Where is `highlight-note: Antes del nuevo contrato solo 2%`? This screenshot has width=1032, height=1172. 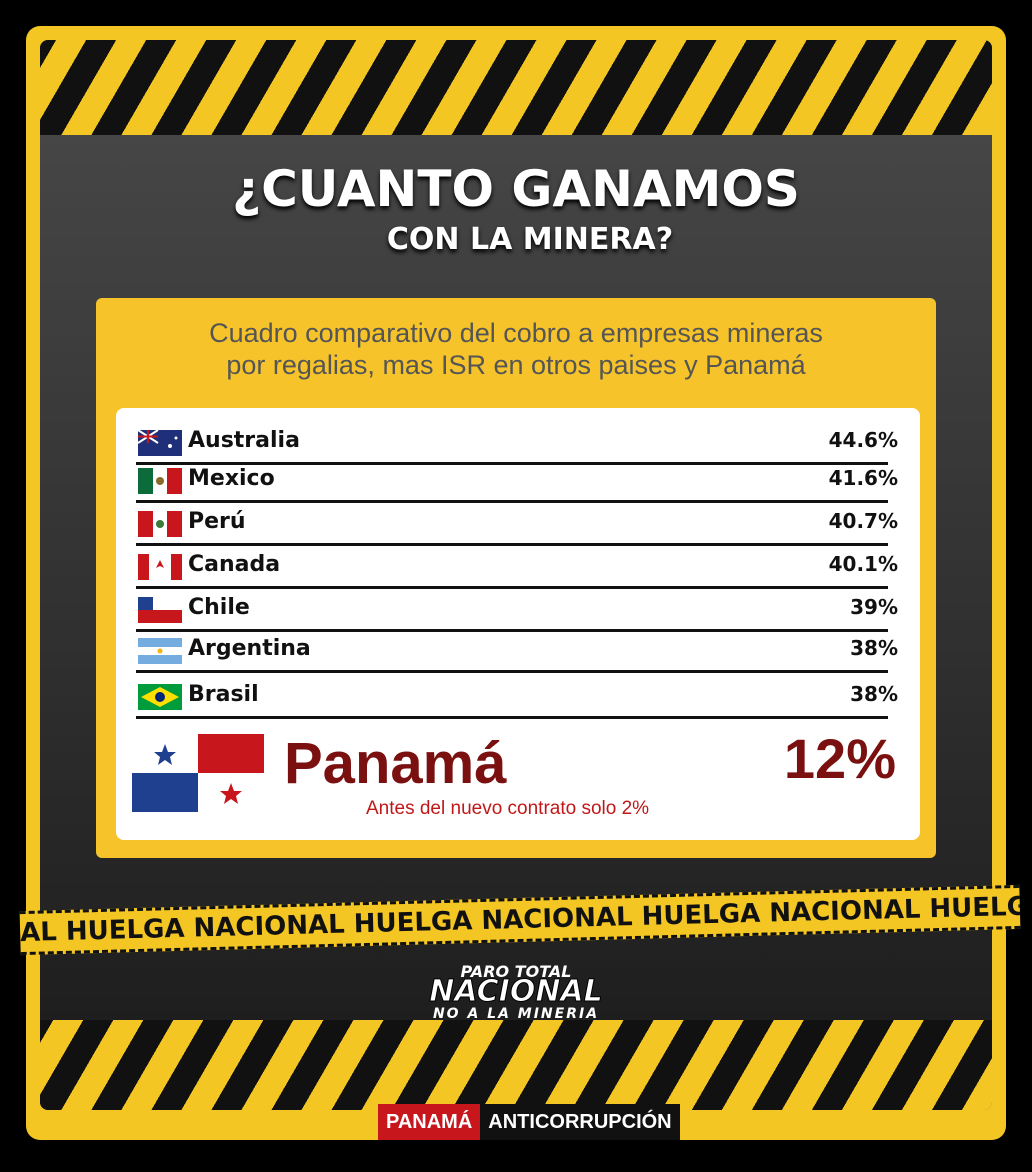
highlight-note: Antes del nuevo contrato solo 2% is located at coordinates (508, 808).